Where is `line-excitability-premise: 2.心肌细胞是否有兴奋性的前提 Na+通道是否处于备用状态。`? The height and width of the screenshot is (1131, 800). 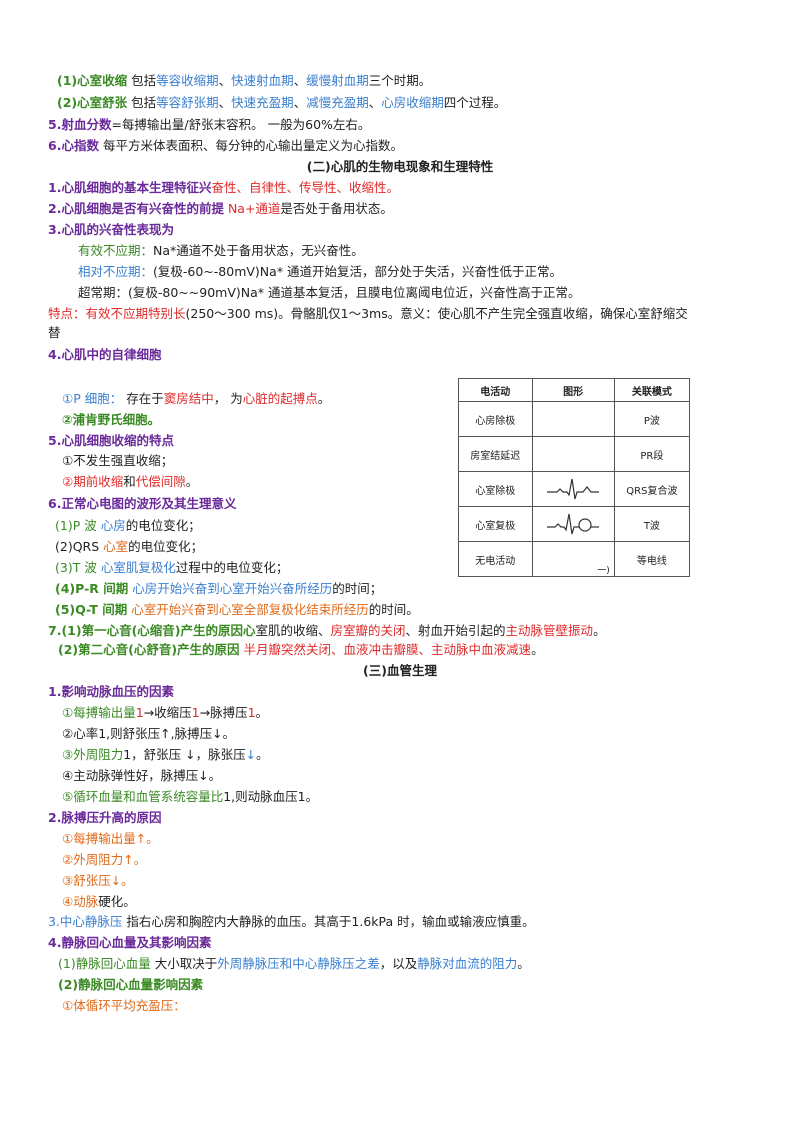 line-excitability-premise: 2.心肌细胞是否有兴奋性的前提 Na+通道是否处于备用状态。 is located at coordinates (220, 208).